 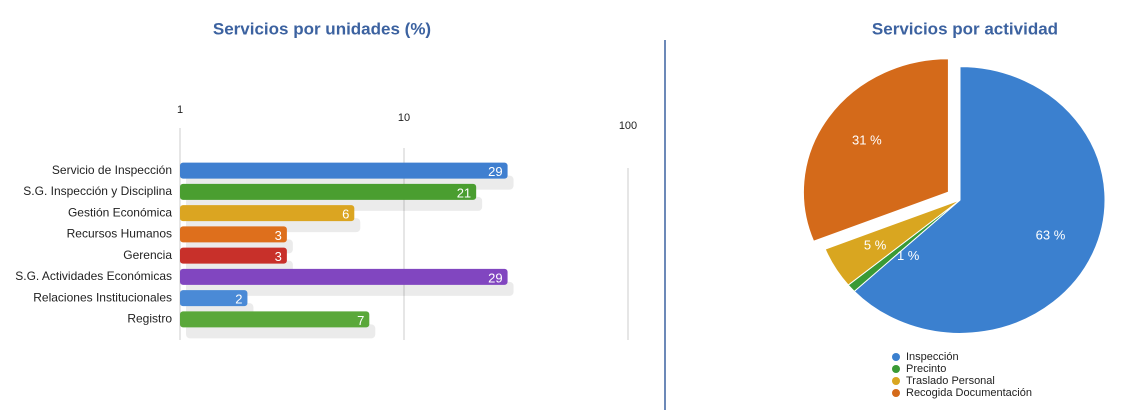 I want to click on value-label: 2, so click(x=238, y=299).